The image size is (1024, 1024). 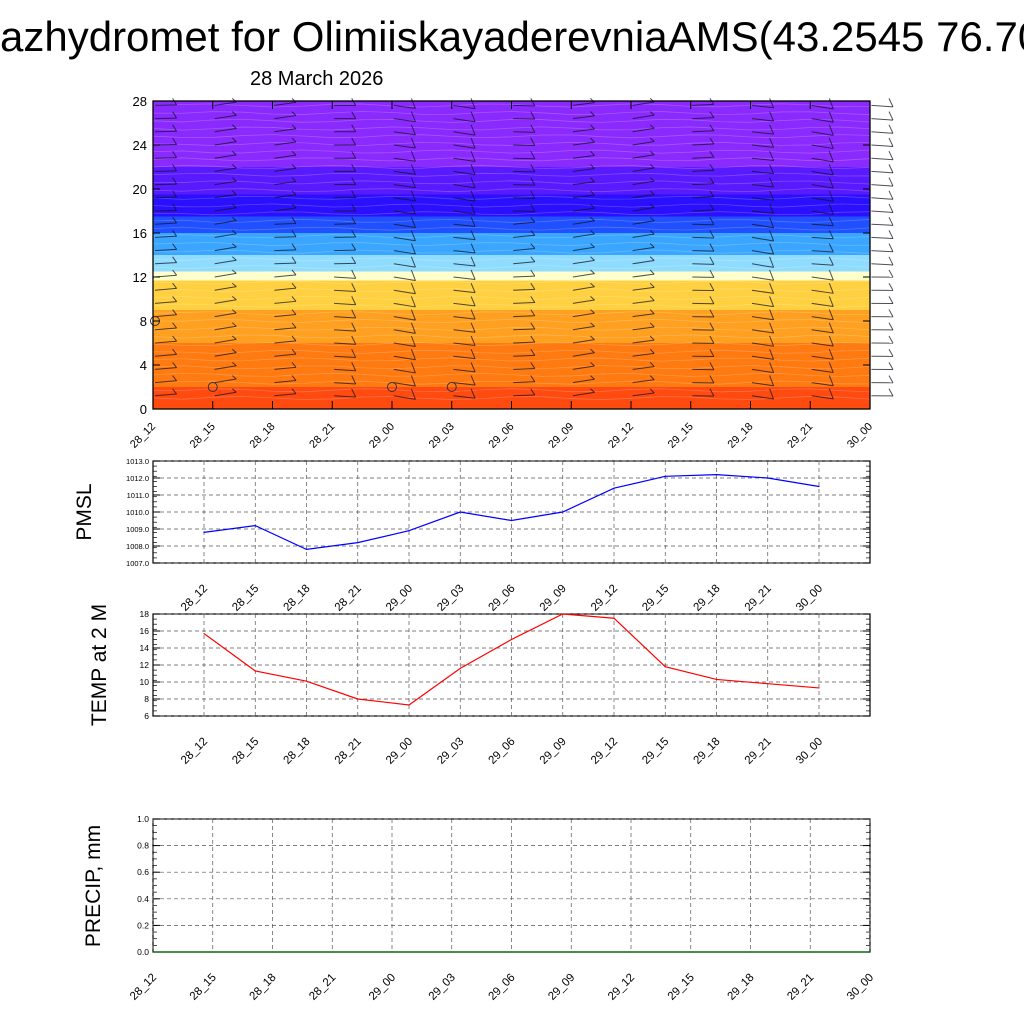 I want to click on y-tick-label: 18, so click(x=145, y=614).